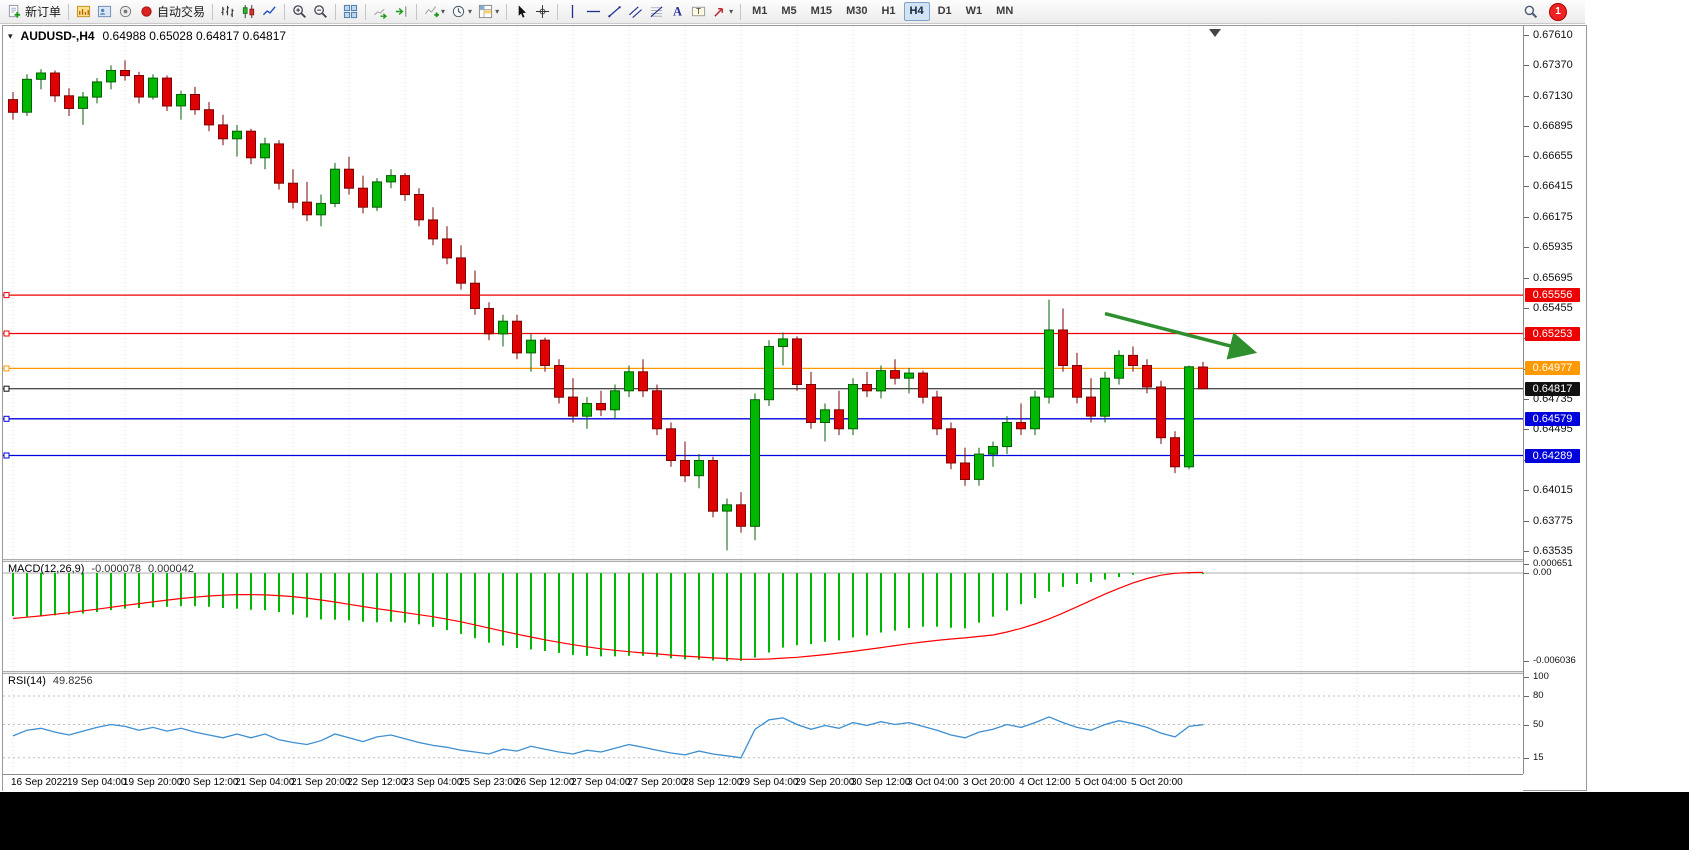 The width and height of the screenshot is (1689, 850). I want to click on line-chart-button, so click(269, 12).